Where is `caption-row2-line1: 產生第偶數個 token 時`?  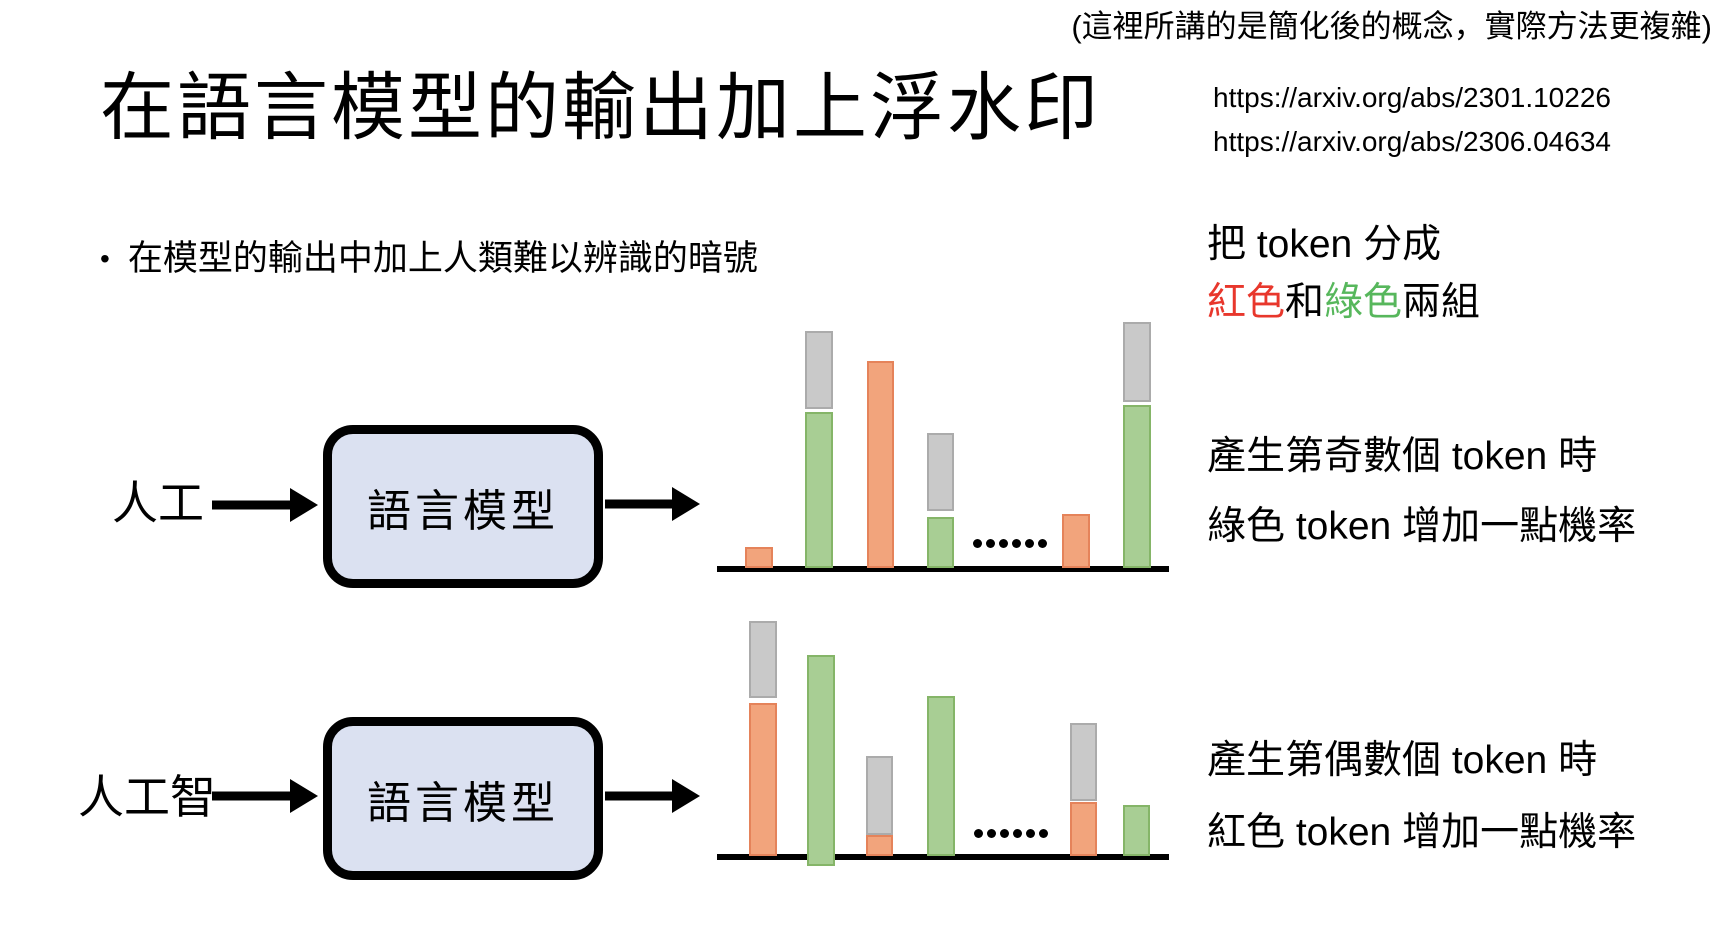
caption-row2-line1: 產生第偶數個 token 時 is located at coordinates (1402, 760).